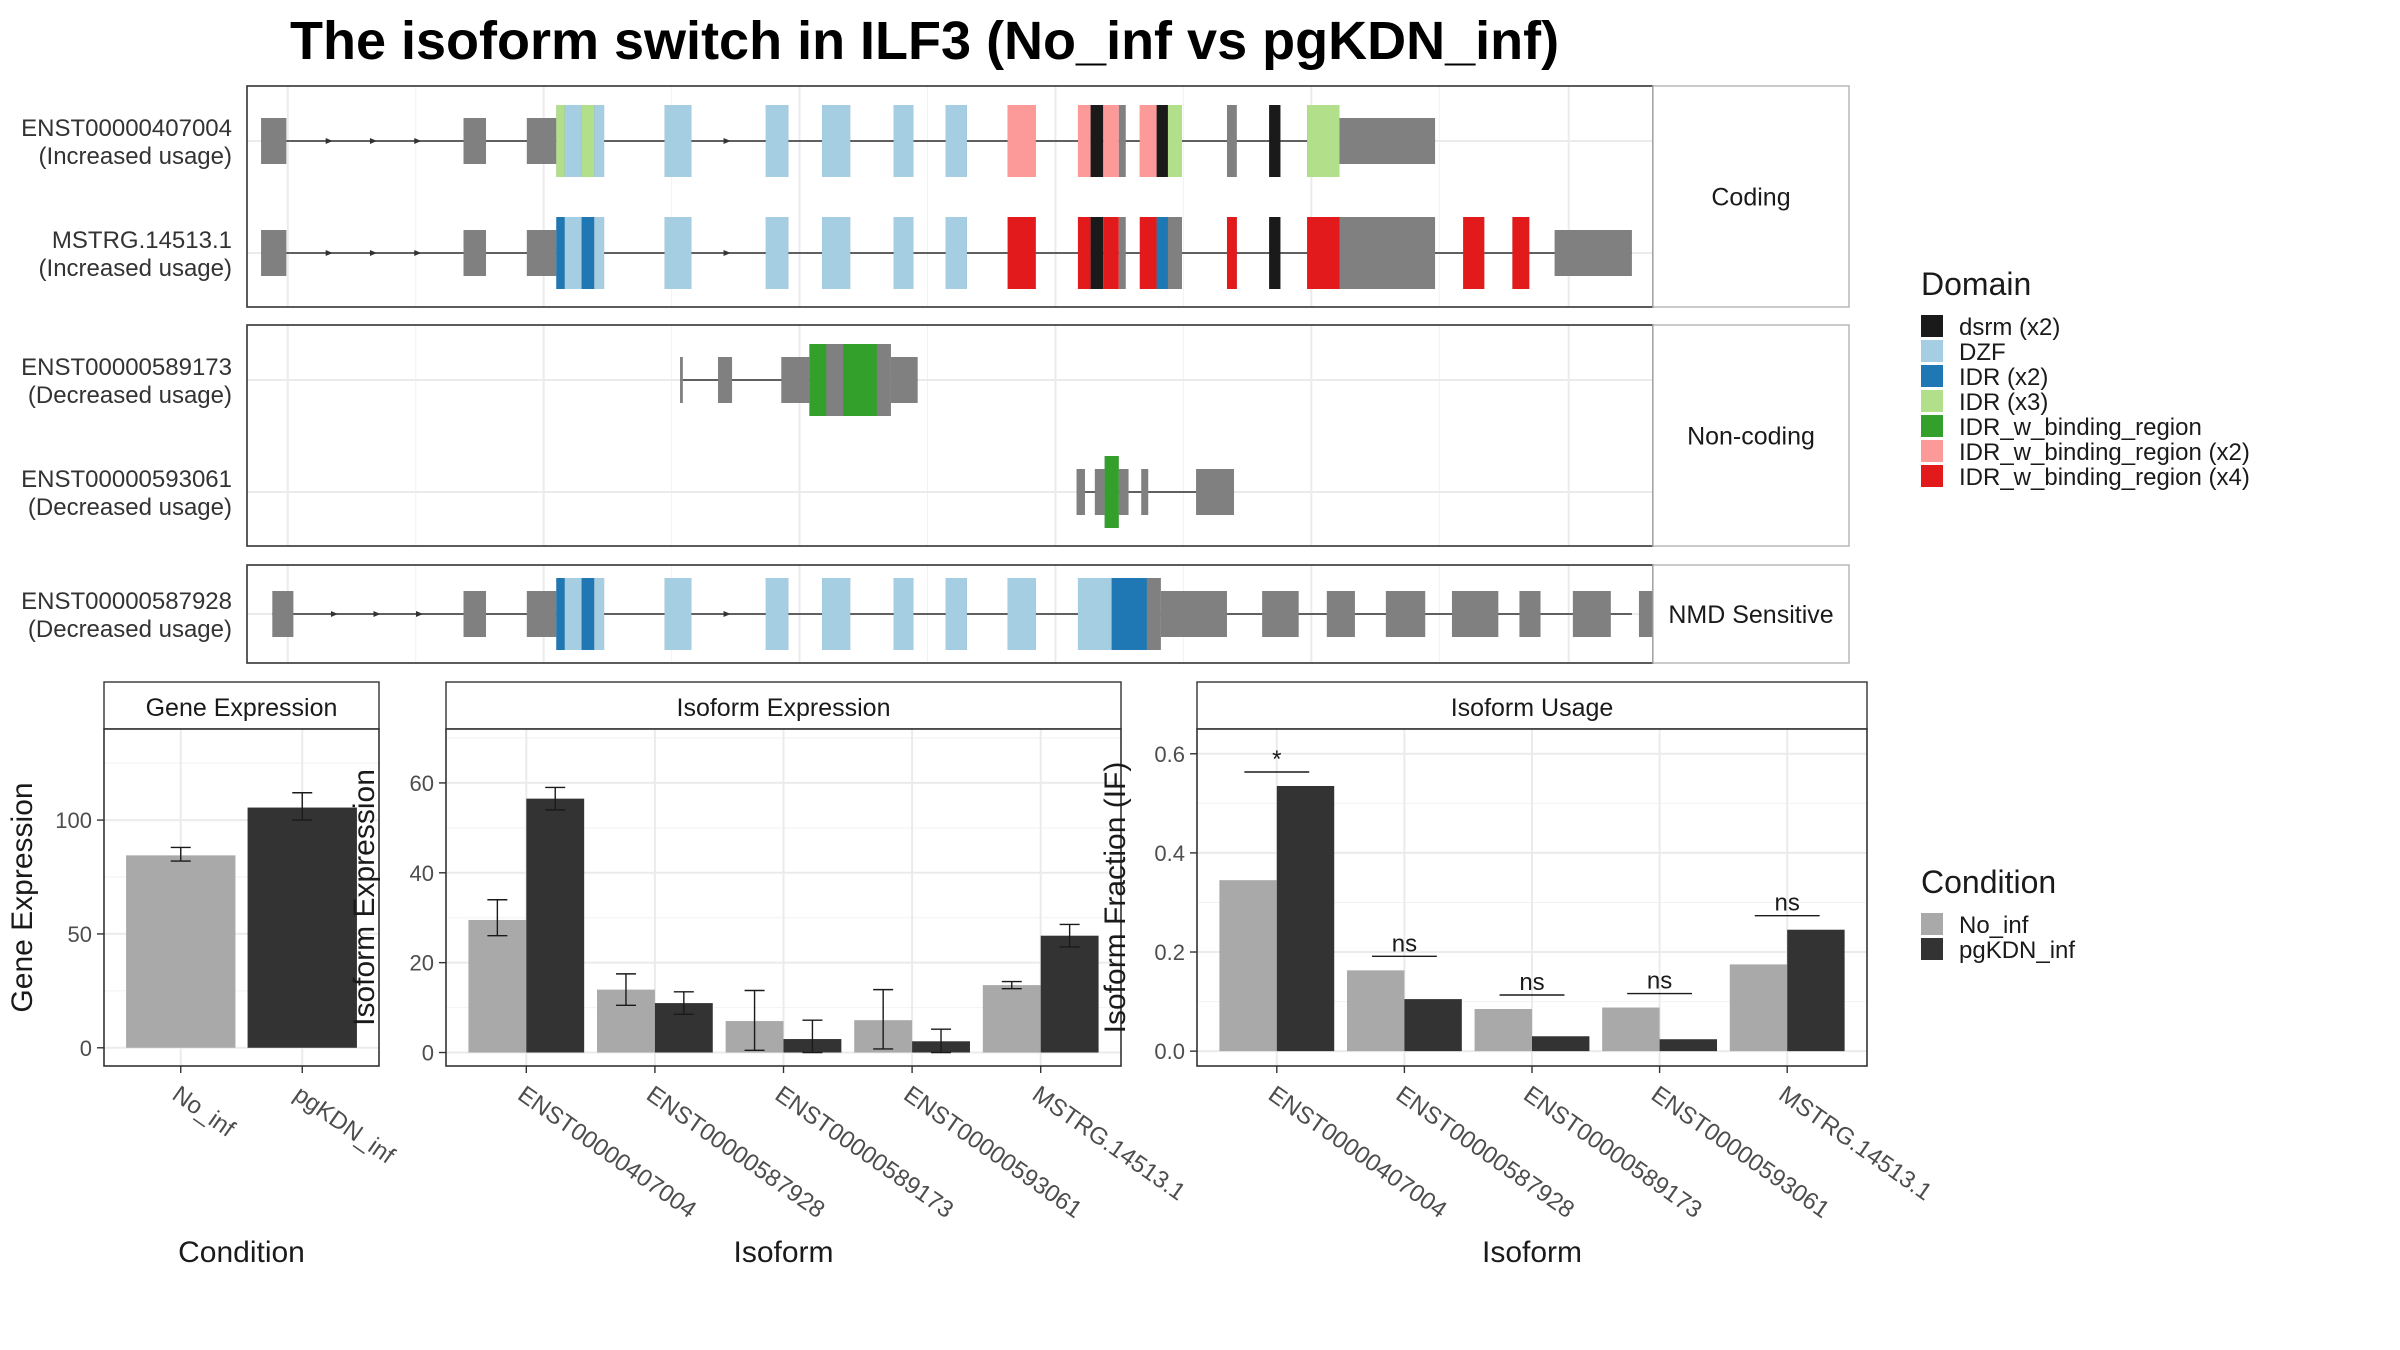 This screenshot has height=1350, width=2400. Describe the element at coordinates (241, 897) in the screenshot. I see `plot-border` at that location.